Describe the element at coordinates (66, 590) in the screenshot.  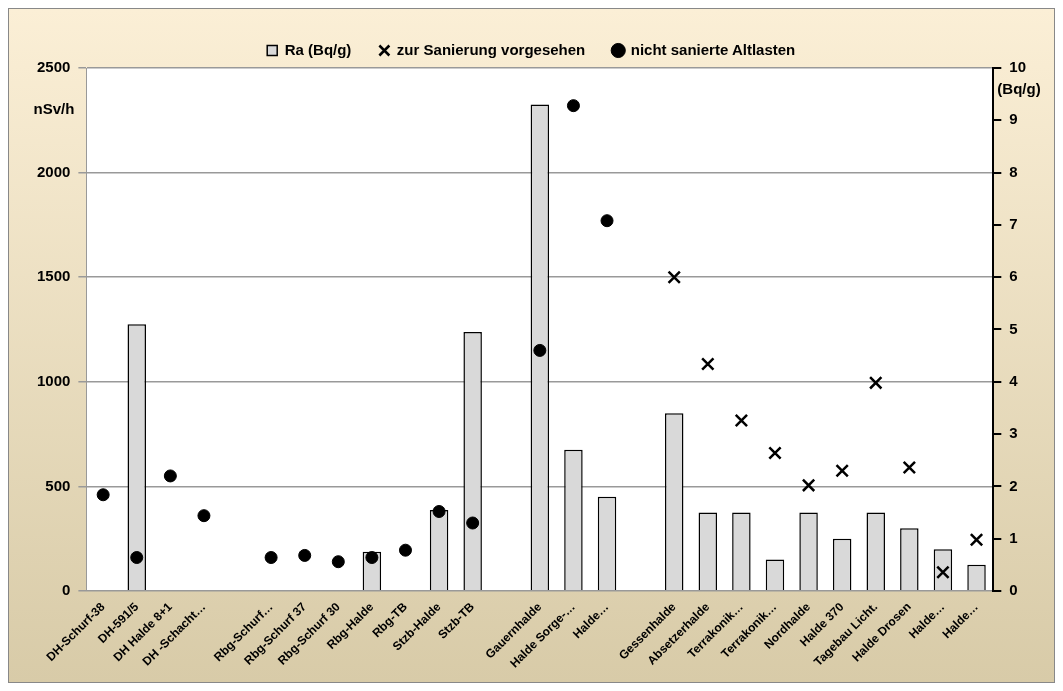
I see `y-tick-label: 0` at that location.